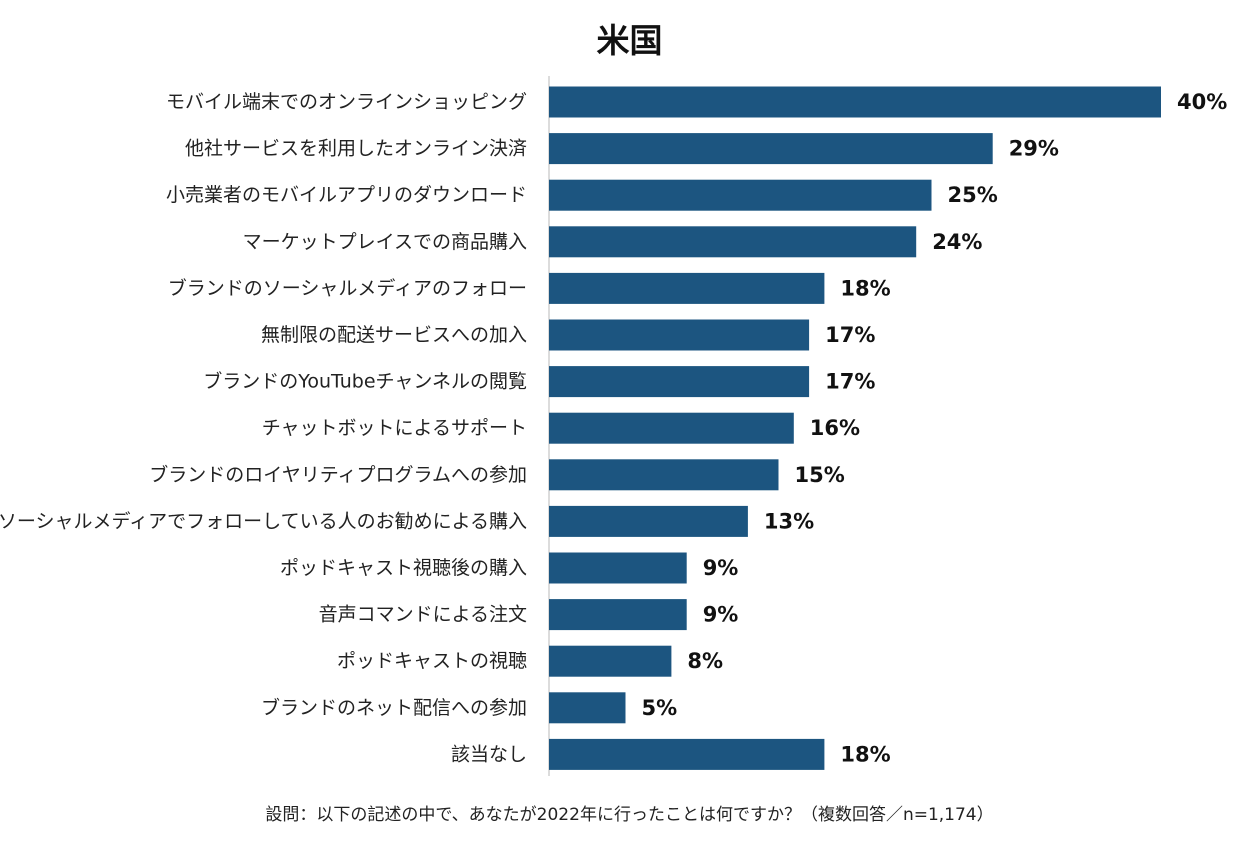 Image resolution: width=1259 pixels, height=847 pixels. What do you see at coordinates (660, 708) in the screenshot?
I see `value-label: 5%` at bounding box center [660, 708].